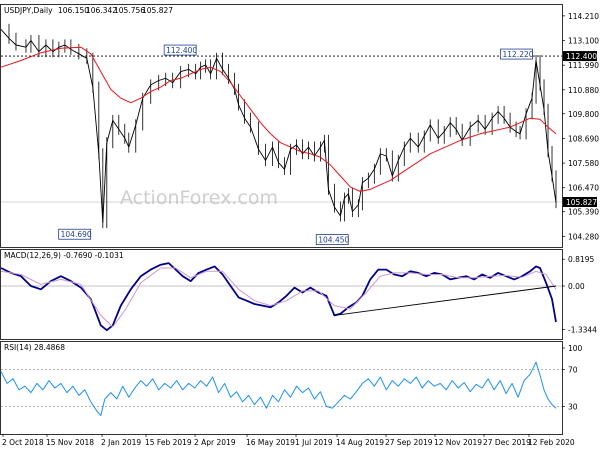 The width and height of the screenshot is (600, 450). Describe the element at coordinates (314, 442) in the screenshot. I see `x-tick-label: 1 Jul 2019` at that location.